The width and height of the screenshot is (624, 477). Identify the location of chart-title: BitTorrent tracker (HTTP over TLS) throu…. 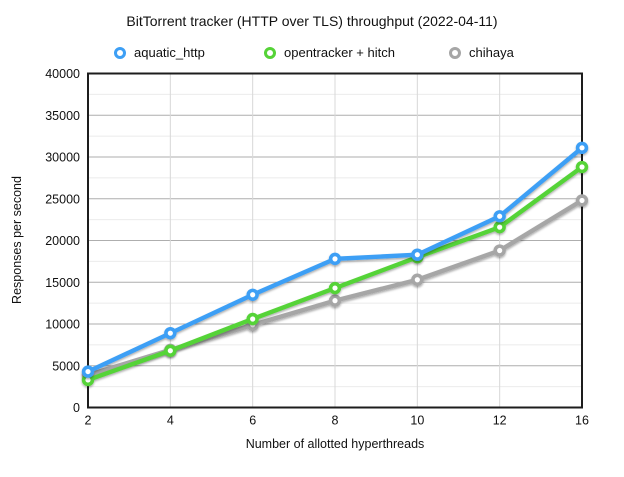
(312, 21).